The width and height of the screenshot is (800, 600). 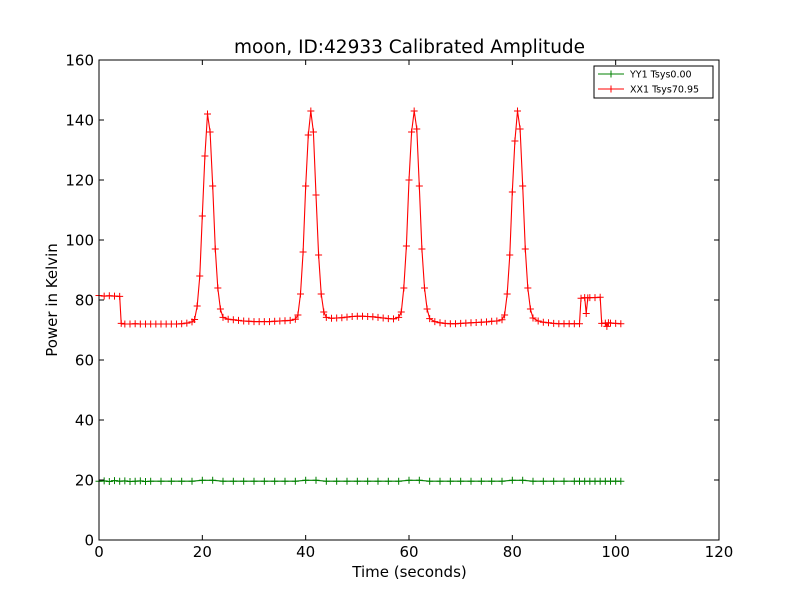 I want to click on y-tick-label: 140, so click(x=79, y=121).